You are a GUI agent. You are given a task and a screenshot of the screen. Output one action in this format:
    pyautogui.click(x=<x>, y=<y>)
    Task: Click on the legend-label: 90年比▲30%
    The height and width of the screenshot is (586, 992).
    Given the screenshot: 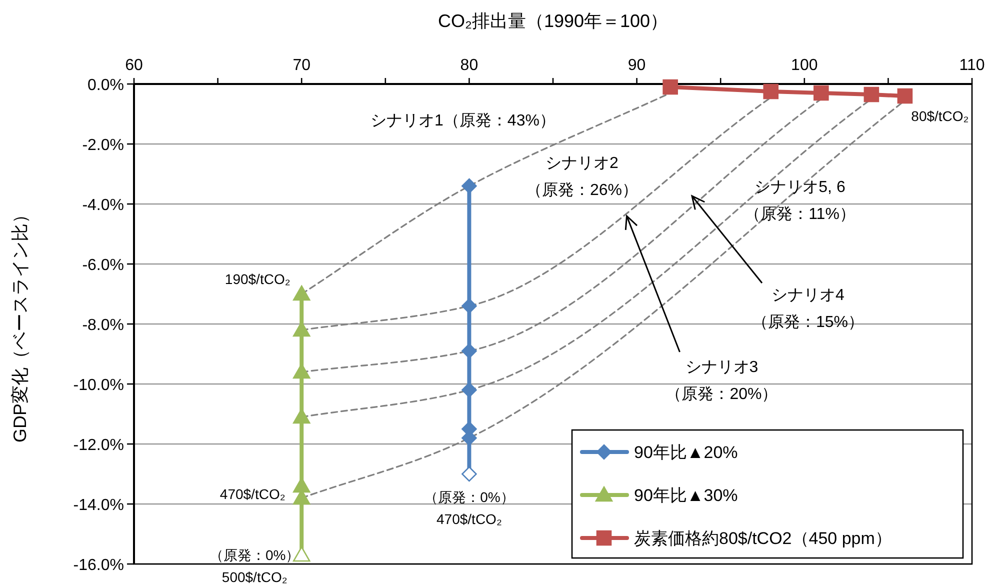 What is the action you would take?
    pyautogui.click(x=686, y=495)
    